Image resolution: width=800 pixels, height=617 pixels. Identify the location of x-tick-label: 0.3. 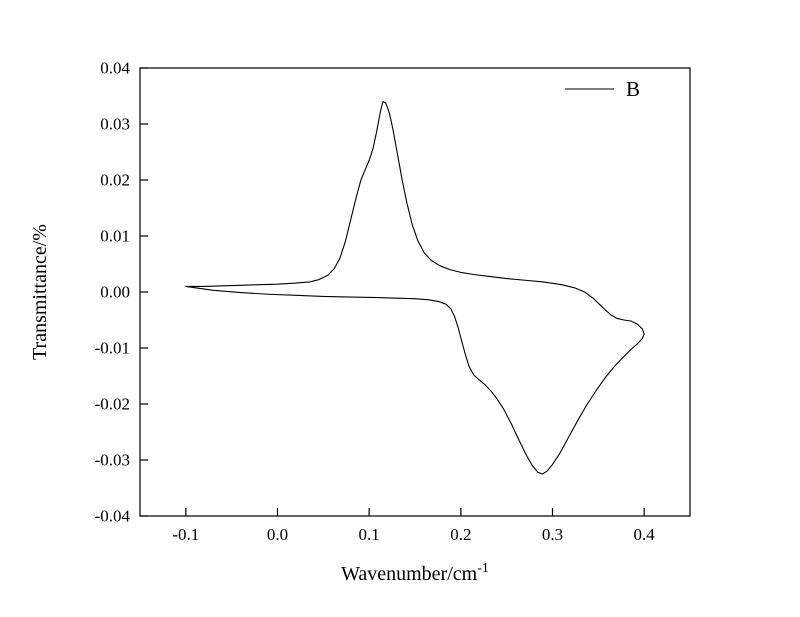
(552, 534).